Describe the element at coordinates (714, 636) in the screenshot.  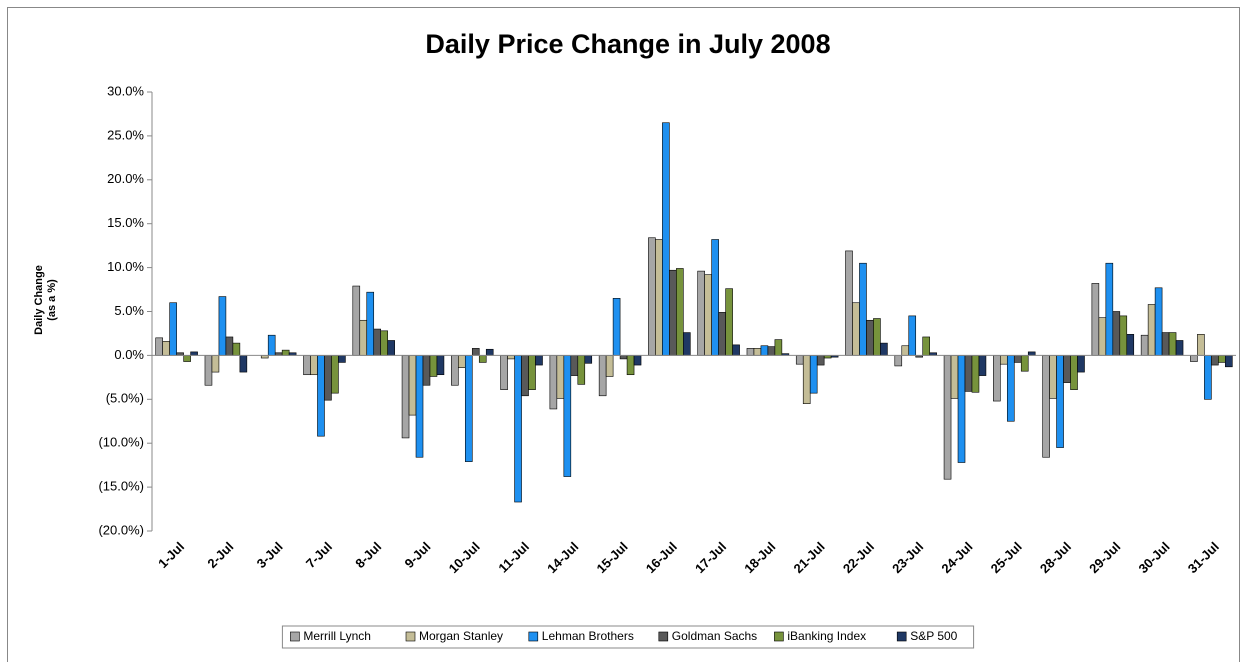
I see `legend-label: Goldman Sachs` at that location.